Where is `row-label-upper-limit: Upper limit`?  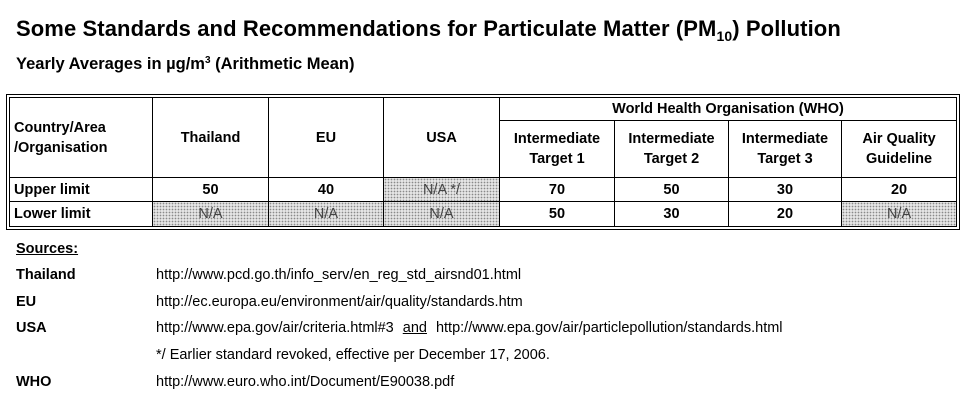 row-label-upper-limit: Upper limit is located at coordinates (81, 190).